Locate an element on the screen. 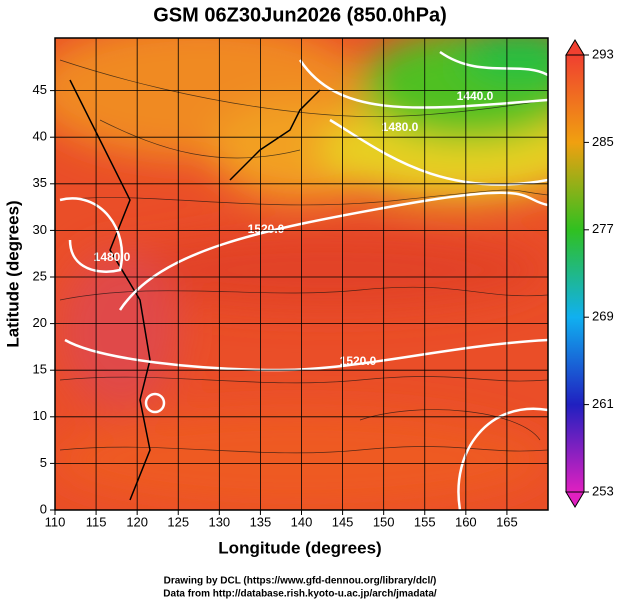 Image resolution: width=619 pixels, height=610 pixels. contour-label: 1440.0 is located at coordinates (475, 96).